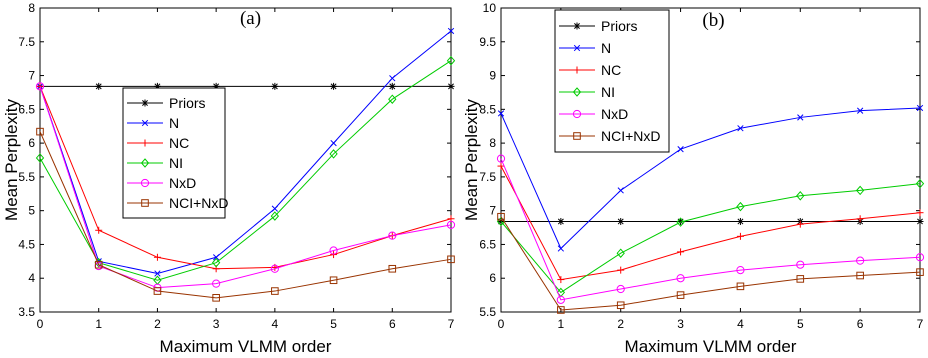 Image resolution: width=928 pixels, height=358 pixels. What do you see at coordinates (487, 109) in the screenshot?
I see `y-tick-label: 8.5` at bounding box center [487, 109].